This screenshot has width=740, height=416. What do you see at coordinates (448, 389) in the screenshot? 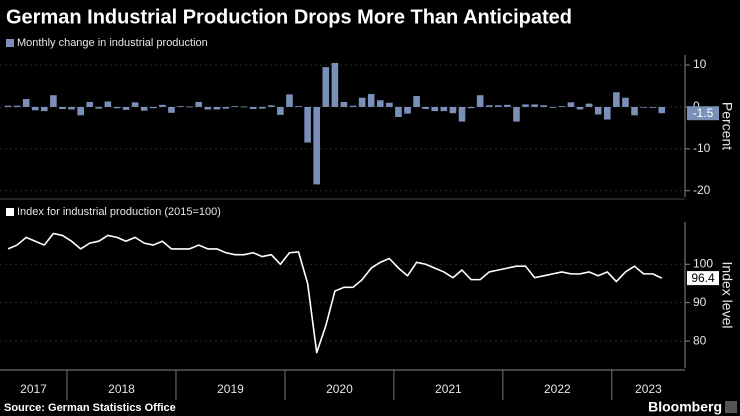
I see `x-tick-label: 2021` at bounding box center [448, 389].